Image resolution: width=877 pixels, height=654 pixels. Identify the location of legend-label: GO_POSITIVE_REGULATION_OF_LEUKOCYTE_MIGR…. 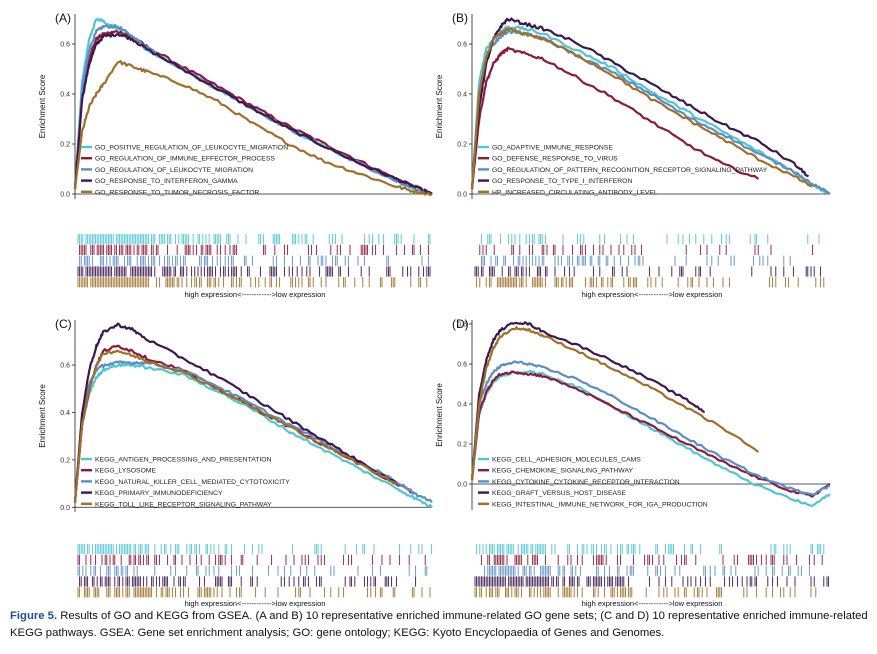
(191, 148).